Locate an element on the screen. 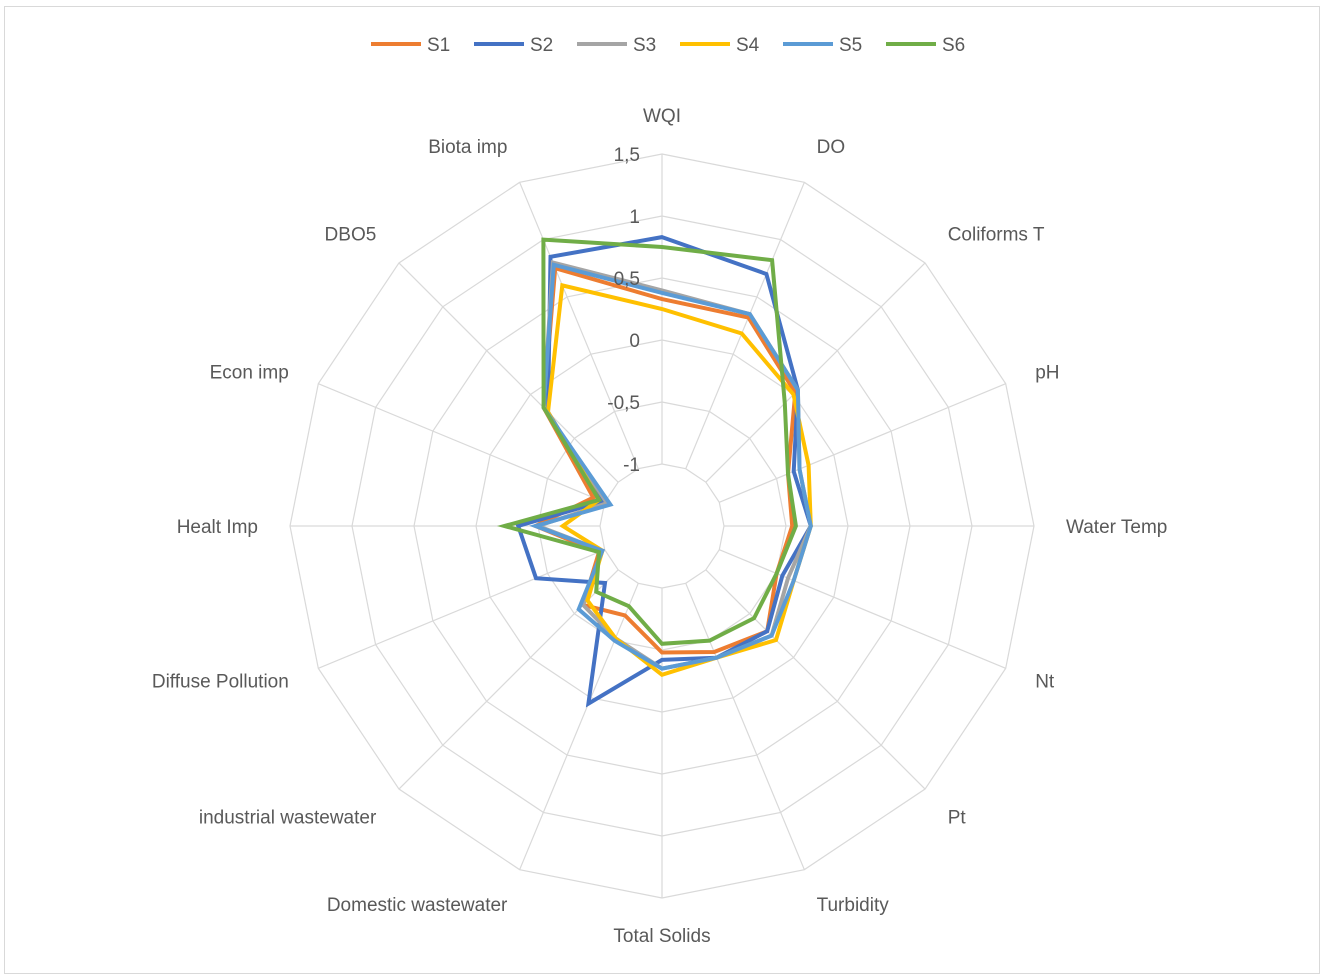 Image resolution: width=1328 pixels, height=978 pixels. legend-label-s4: S4 is located at coordinates (748, 45).